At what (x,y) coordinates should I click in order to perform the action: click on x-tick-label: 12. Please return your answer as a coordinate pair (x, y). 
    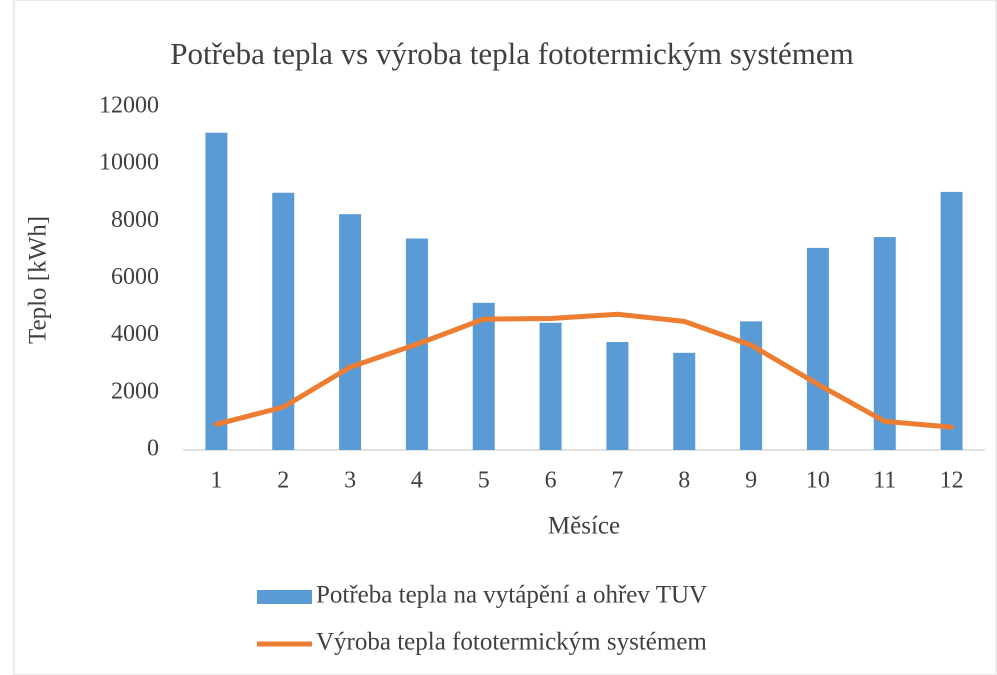
    Looking at the image, I should click on (952, 481).